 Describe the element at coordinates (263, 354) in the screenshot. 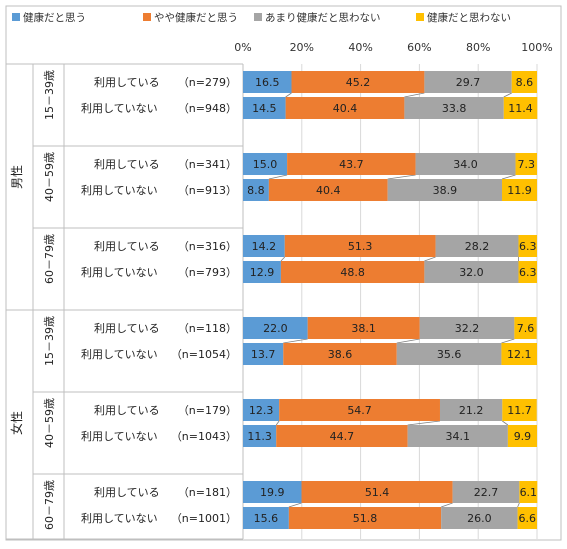

I see `bar-value-label: 13.7` at that location.